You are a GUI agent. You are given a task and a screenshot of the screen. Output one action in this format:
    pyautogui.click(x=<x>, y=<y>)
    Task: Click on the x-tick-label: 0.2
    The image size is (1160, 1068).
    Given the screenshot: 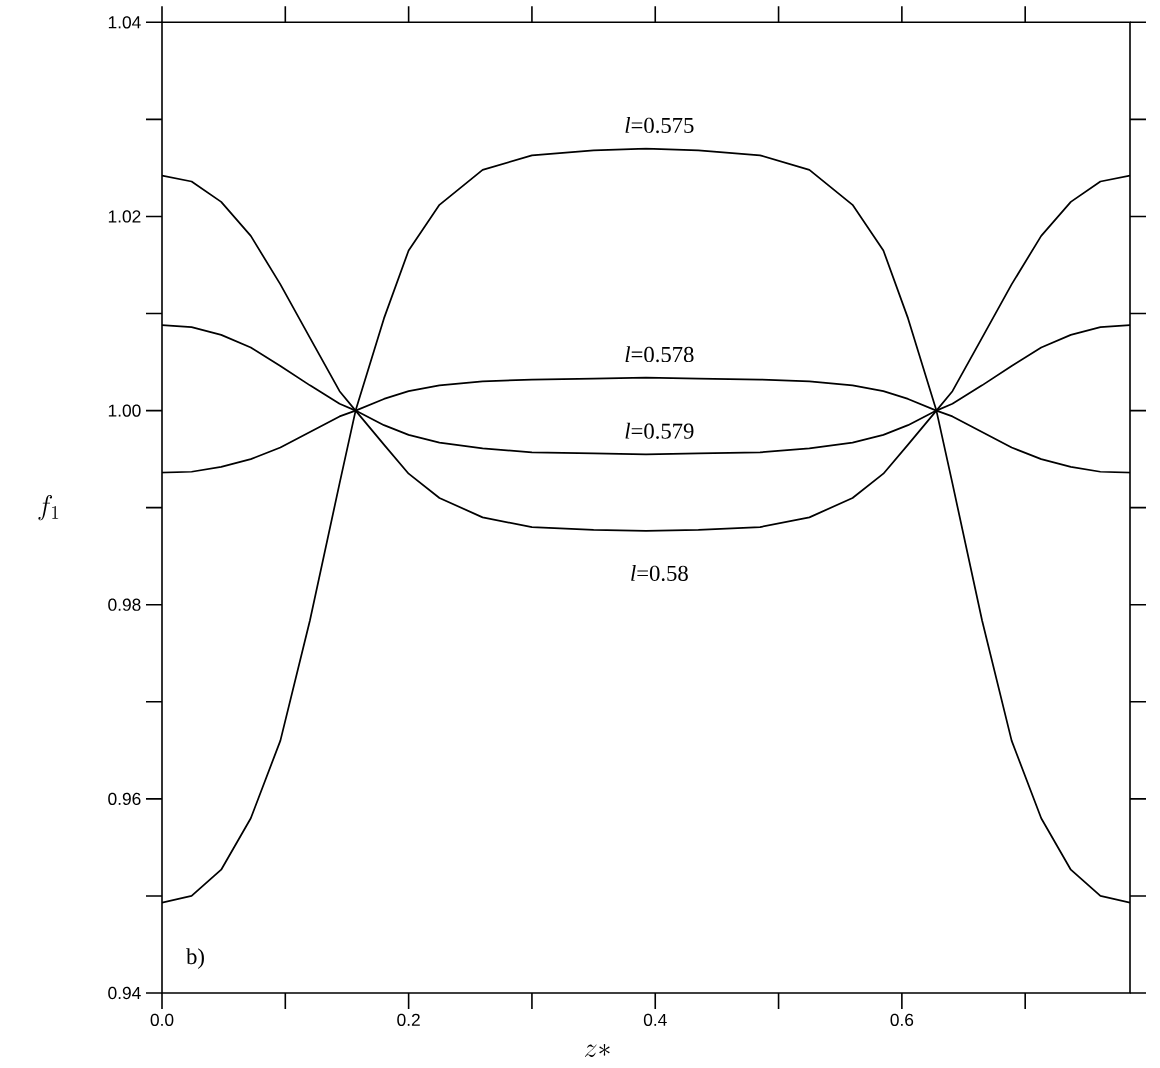 What is the action you would take?
    pyautogui.click(x=408, y=1019)
    